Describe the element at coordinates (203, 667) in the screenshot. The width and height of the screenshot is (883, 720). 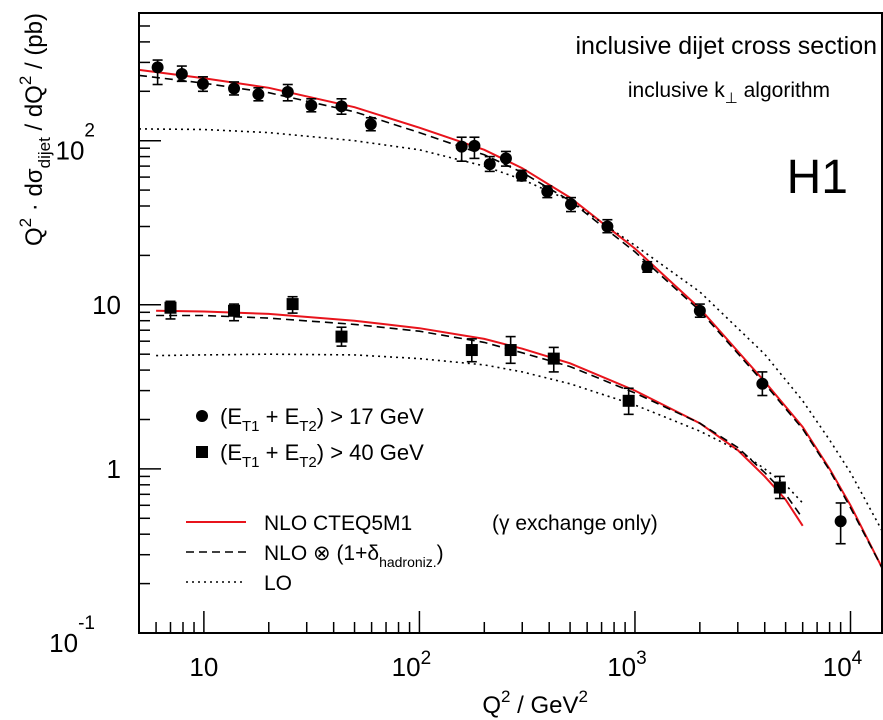
I see `x-tick-label: 10` at that location.